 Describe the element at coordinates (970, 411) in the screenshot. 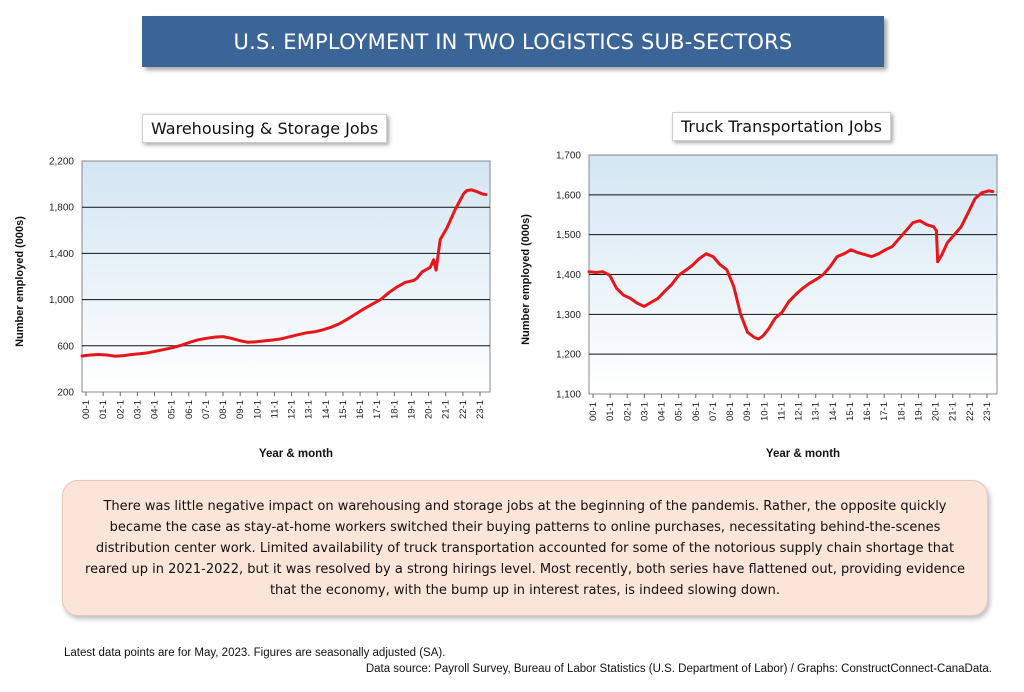

I see `truck-x-tick-label: 22-1` at that location.